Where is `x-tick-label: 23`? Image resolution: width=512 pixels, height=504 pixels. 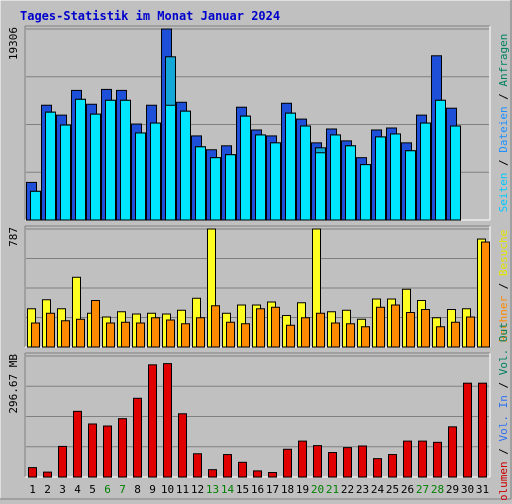
x-tick-label: 23 is located at coordinates (362, 489).